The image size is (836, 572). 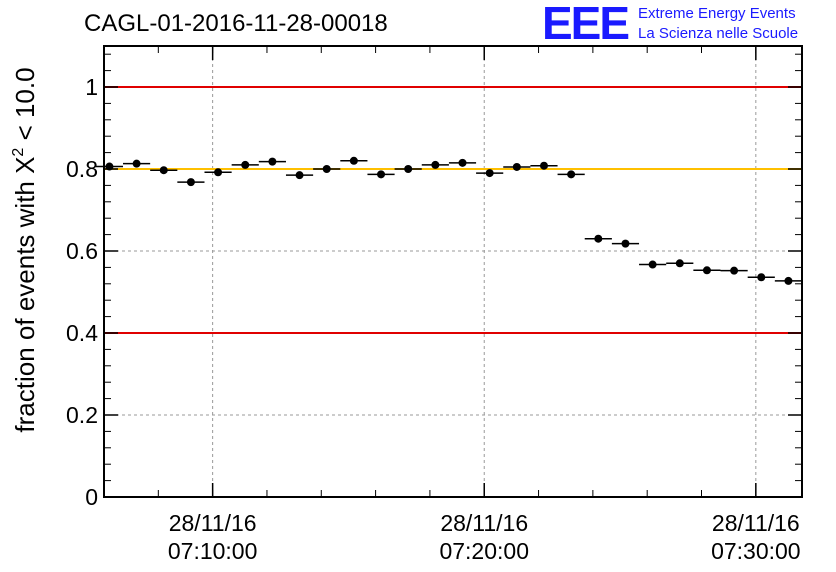 What do you see at coordinates (25, 165) in the screenshot?
I see `y-axis-label-symbol: X` at bounding box center [25, 165].